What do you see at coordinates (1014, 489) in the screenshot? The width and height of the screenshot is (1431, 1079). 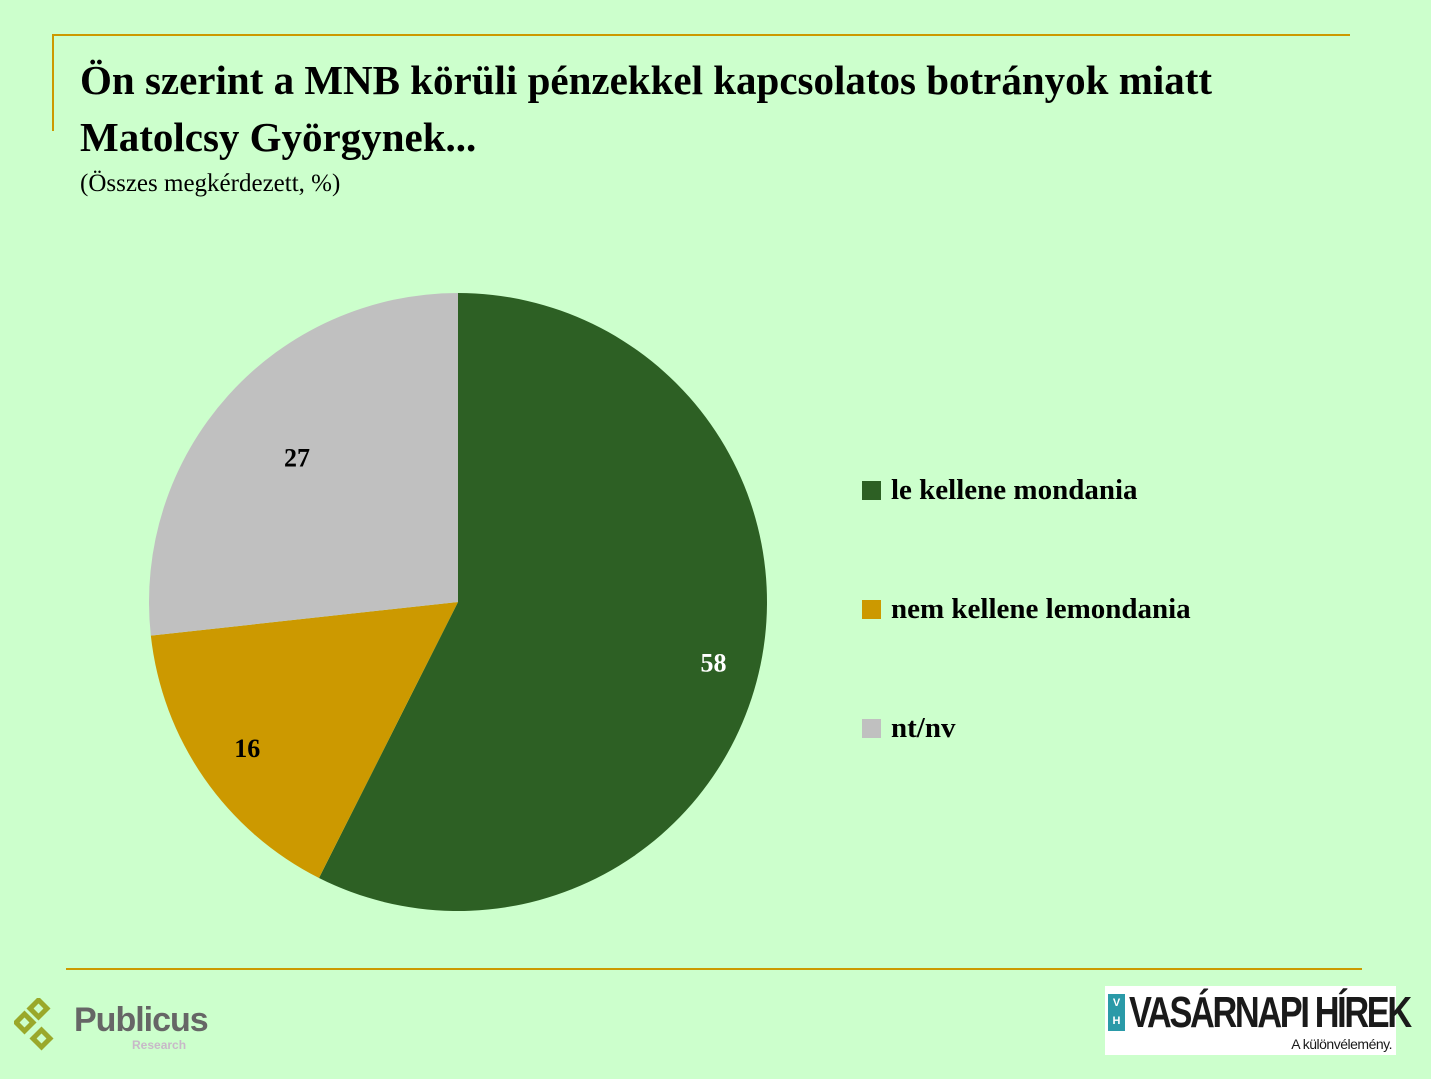 I see `legend-label: le kellene mondania` at bounding box center [1014, 489].